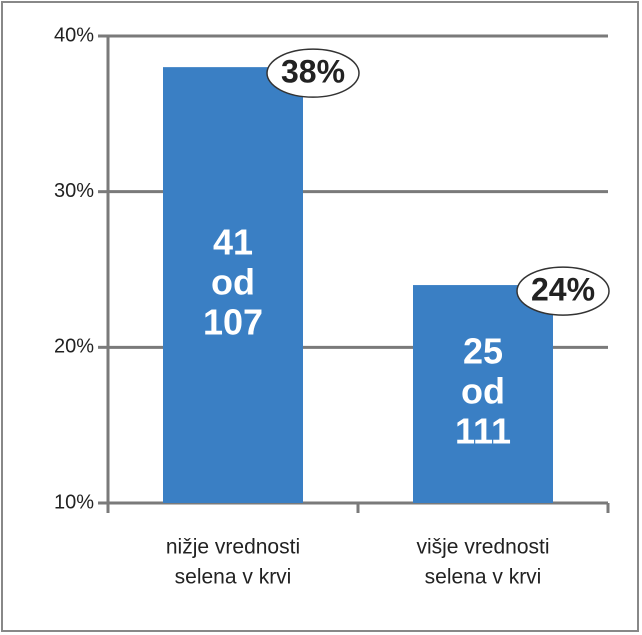 Image resolution: width=642 pixels, height=635 pixels. Describe the element at coordinates (233, 547) in the screenshot. I see `x-tick-label: nižje vrednosti` at that location.